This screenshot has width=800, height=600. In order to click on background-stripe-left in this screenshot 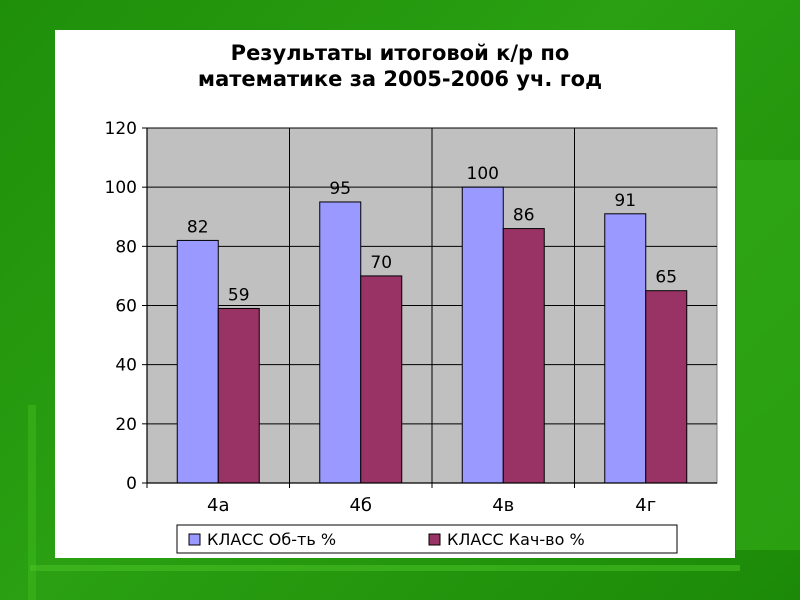, I will do `click(32, 502)`.